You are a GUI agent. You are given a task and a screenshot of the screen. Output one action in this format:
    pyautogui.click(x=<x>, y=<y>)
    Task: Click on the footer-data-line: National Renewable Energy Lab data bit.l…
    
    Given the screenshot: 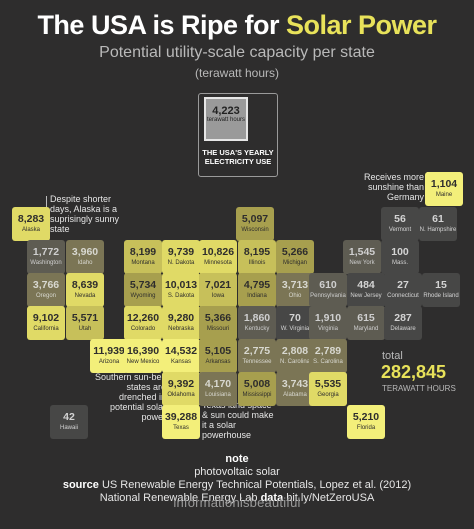 What is the action you would take?
    pyautogui.click(x=237, y=498)
    